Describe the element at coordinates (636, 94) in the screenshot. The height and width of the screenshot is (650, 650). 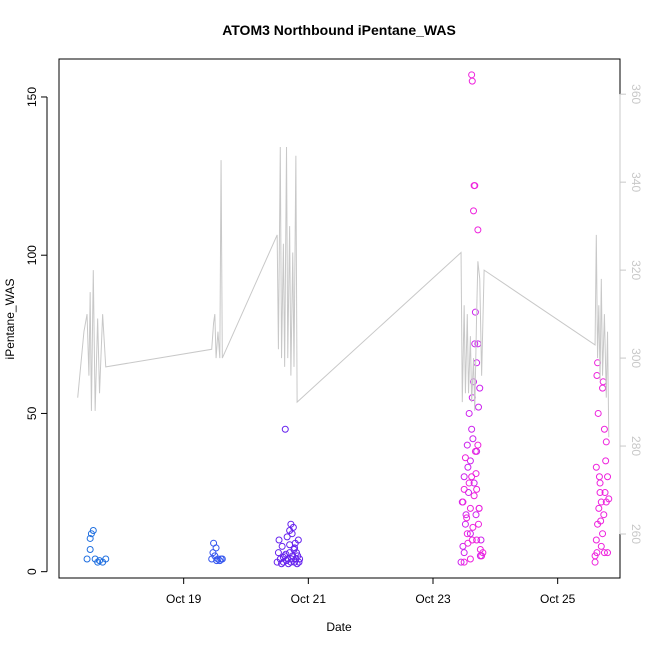
I see `y2-tick-label: 360` at that location.